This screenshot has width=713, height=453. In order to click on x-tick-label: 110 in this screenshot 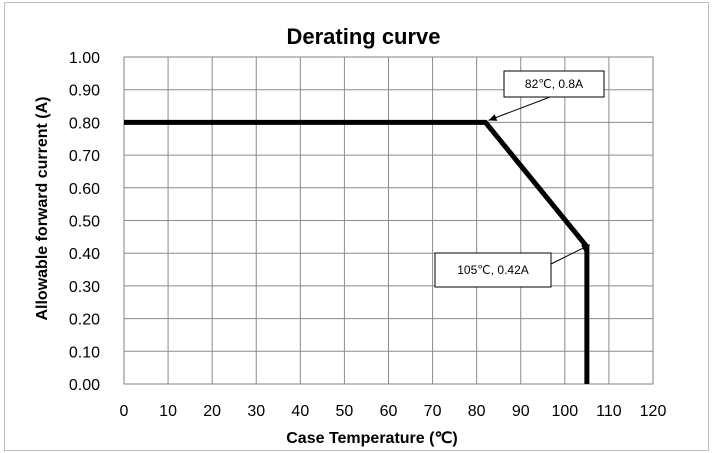, I will do `click(609, 411)`.